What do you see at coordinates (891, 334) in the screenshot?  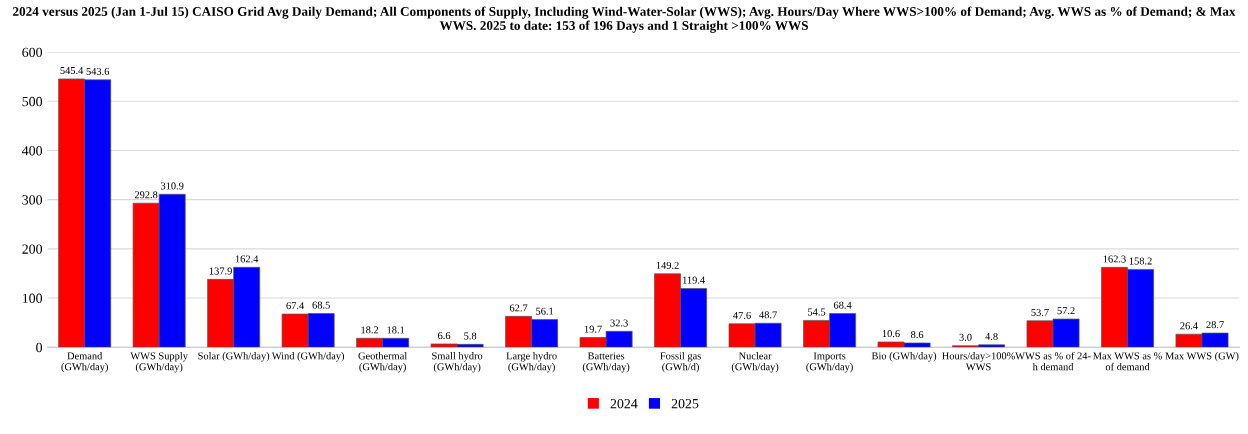 I see `data-label: 10.6` at bounding box center [891, 334].